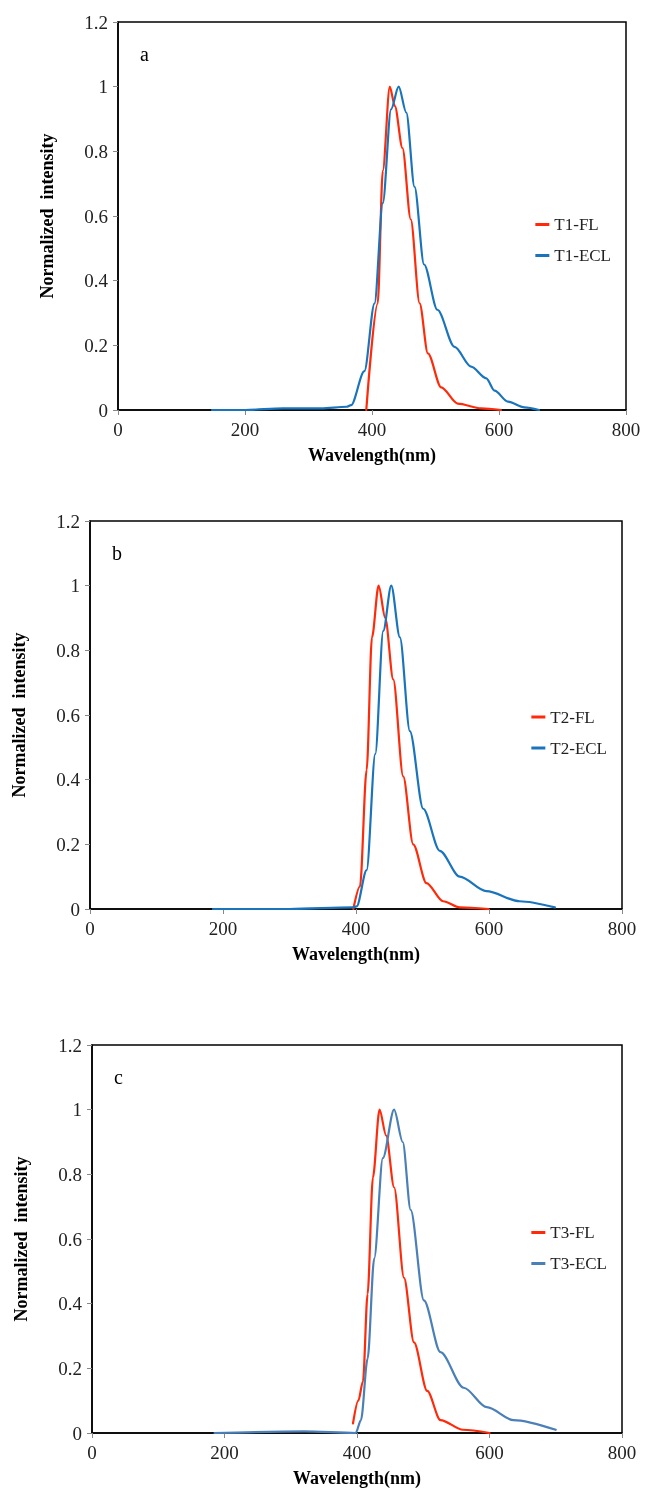  What do you see at coordinates (576, 224) in the screenshot?
I see `legend-label: T1-FL` at bounding box center [576, 224].